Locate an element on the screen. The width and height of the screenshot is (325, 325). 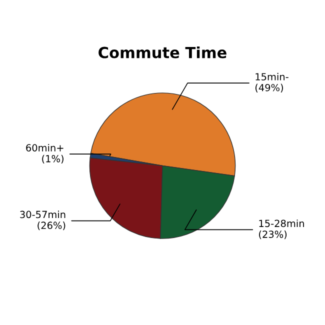
slice-label: 60min+ is located at coordinates (45, 148).